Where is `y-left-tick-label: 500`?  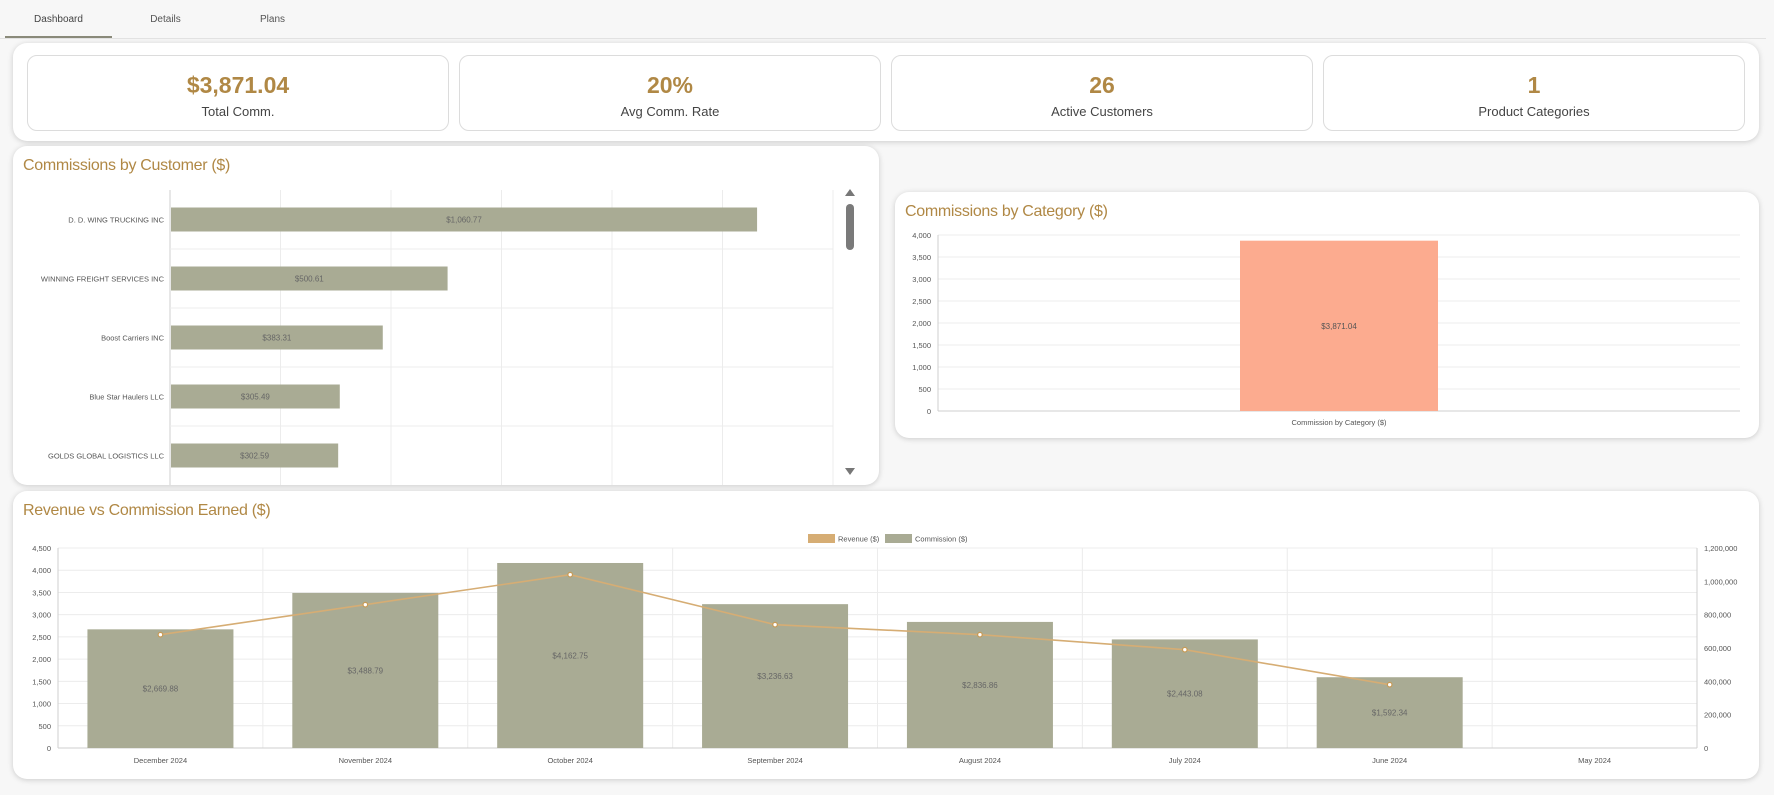 y-left-tick-label: 500 is located at coordinates (44, 726).